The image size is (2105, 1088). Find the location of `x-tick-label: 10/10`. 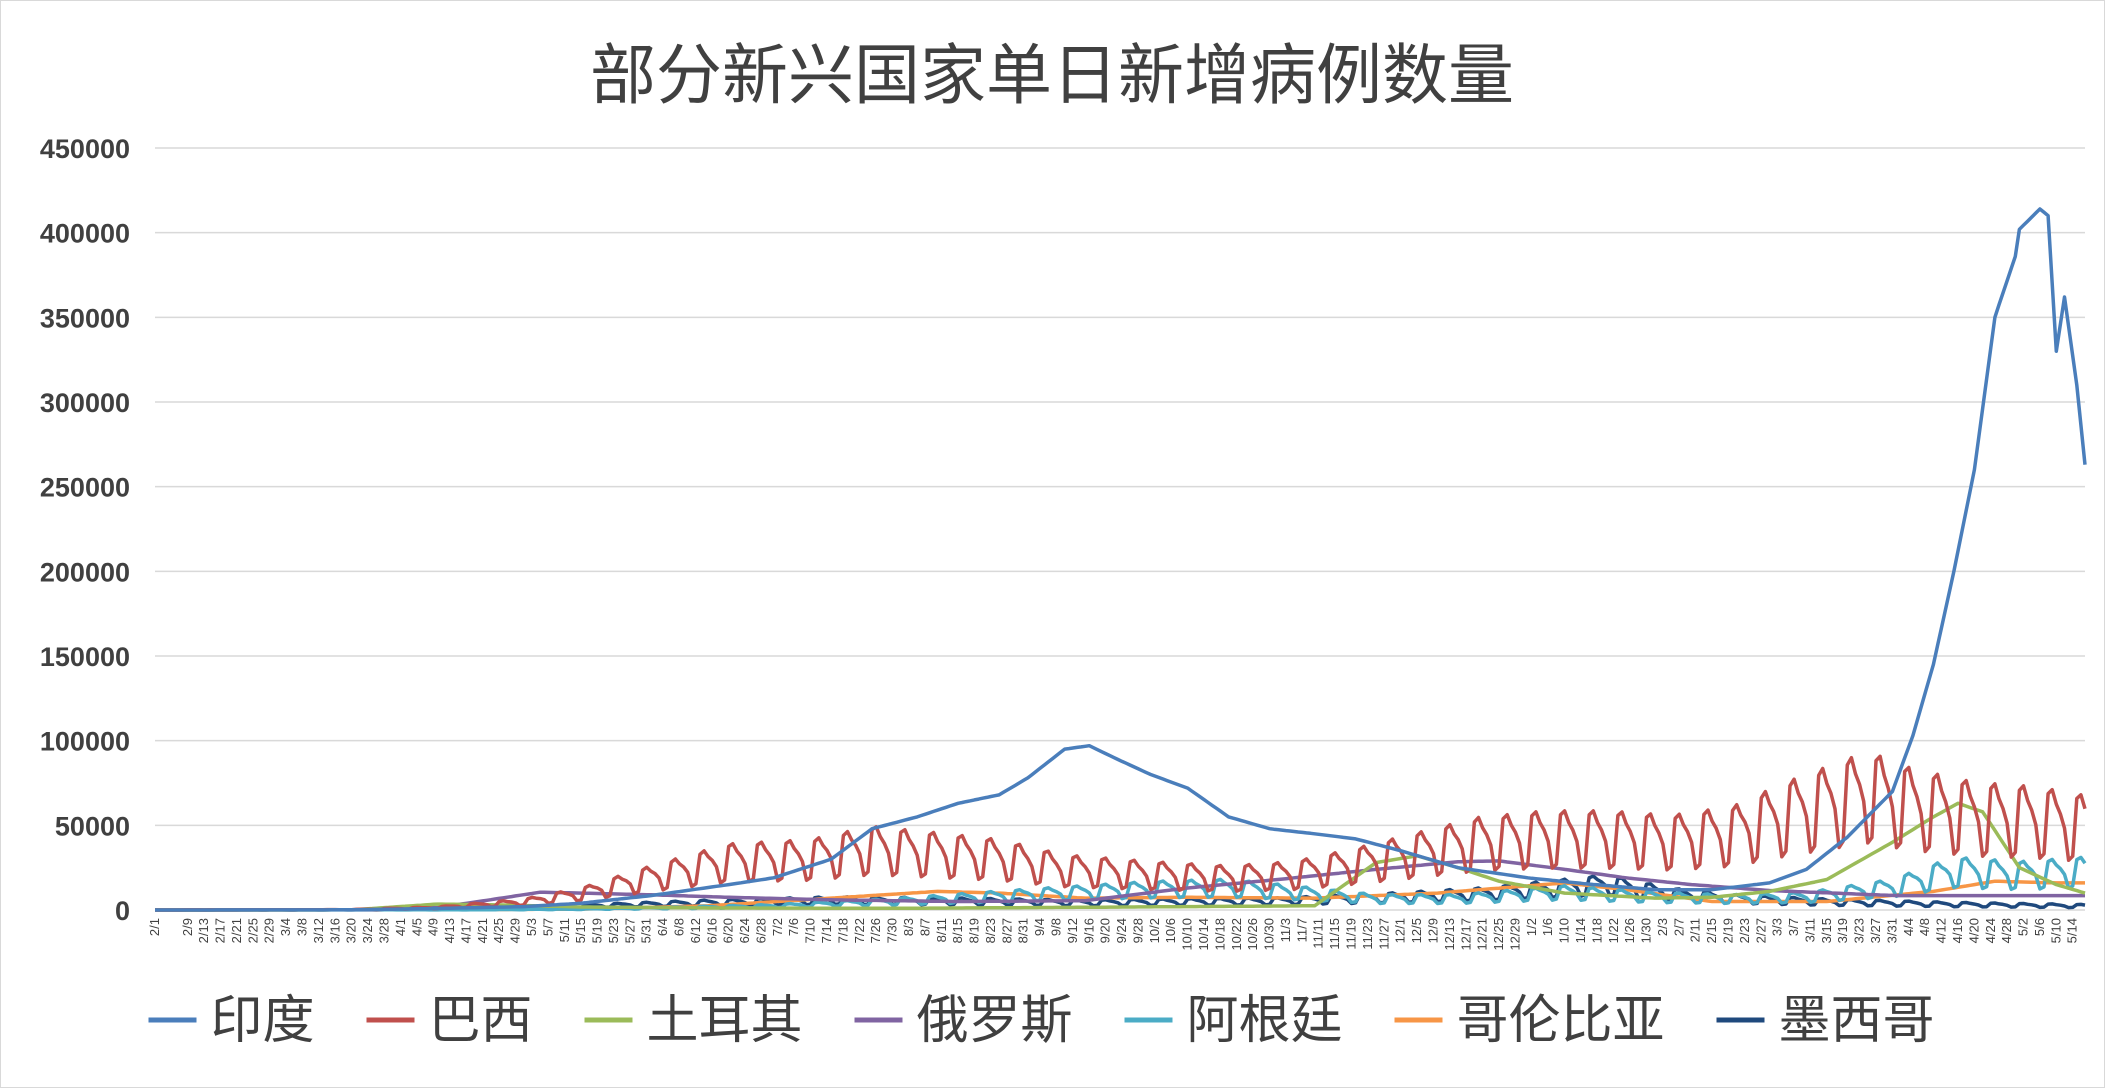

x-tick-label: 10/10 is located at coordinates (1187, 934).